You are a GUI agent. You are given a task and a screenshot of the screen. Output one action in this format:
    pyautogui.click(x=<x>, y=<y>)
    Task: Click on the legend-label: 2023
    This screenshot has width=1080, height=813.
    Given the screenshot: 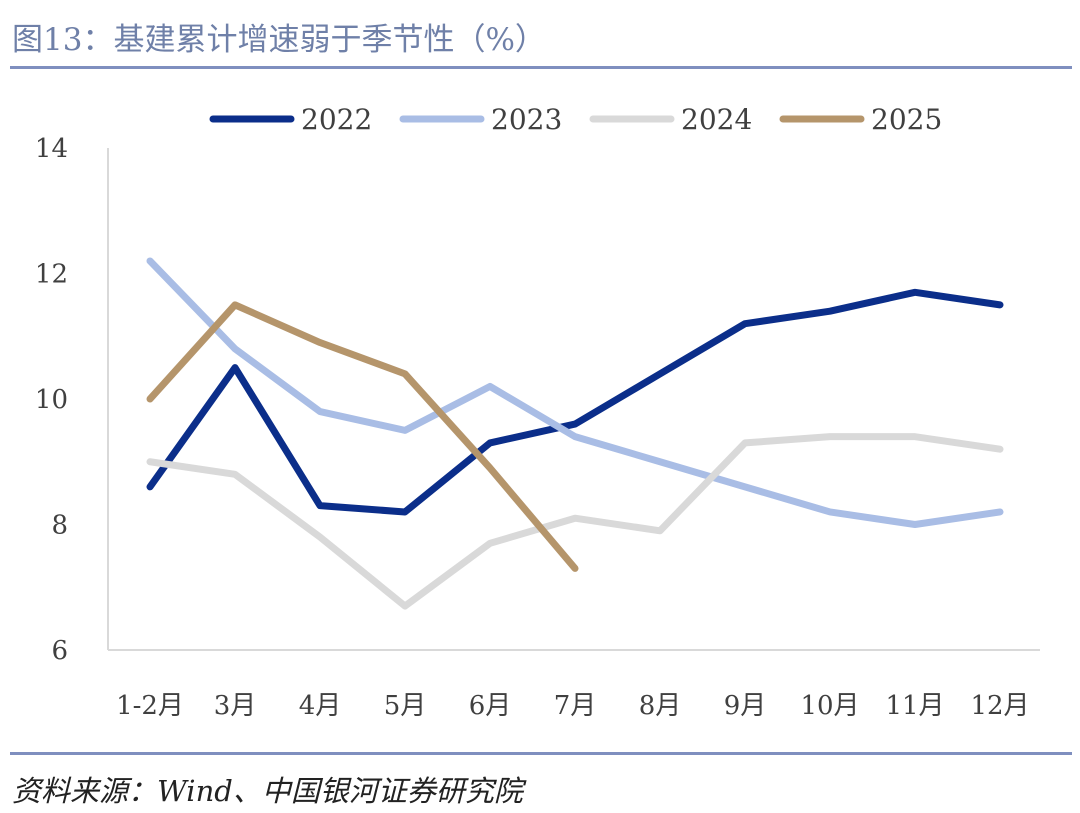 What is the action you would take?
    pyautogui.click(x=526, y=119)
    